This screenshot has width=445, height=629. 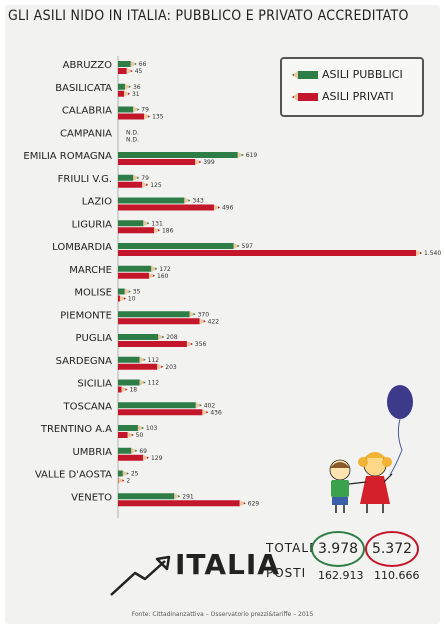 What do you see at coordinates (252, 155) in the screenshot?
I see `value-label-public: 619` at bounding box center [252, 155].